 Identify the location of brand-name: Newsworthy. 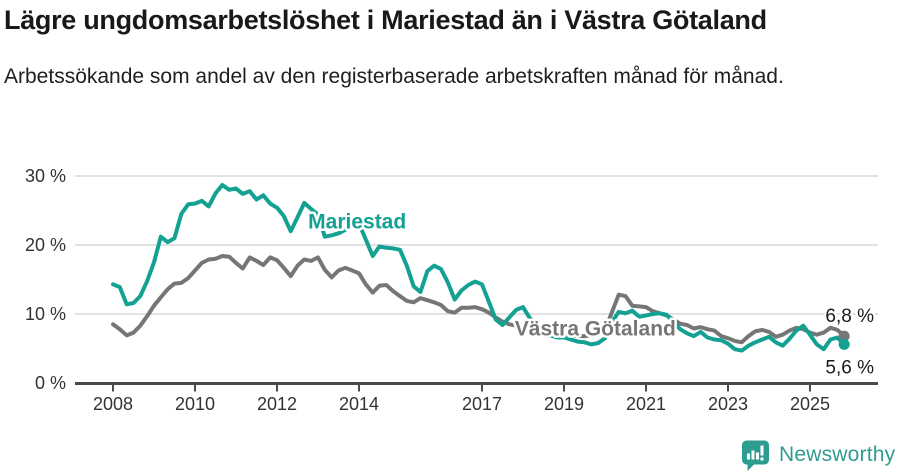
(837, 454).